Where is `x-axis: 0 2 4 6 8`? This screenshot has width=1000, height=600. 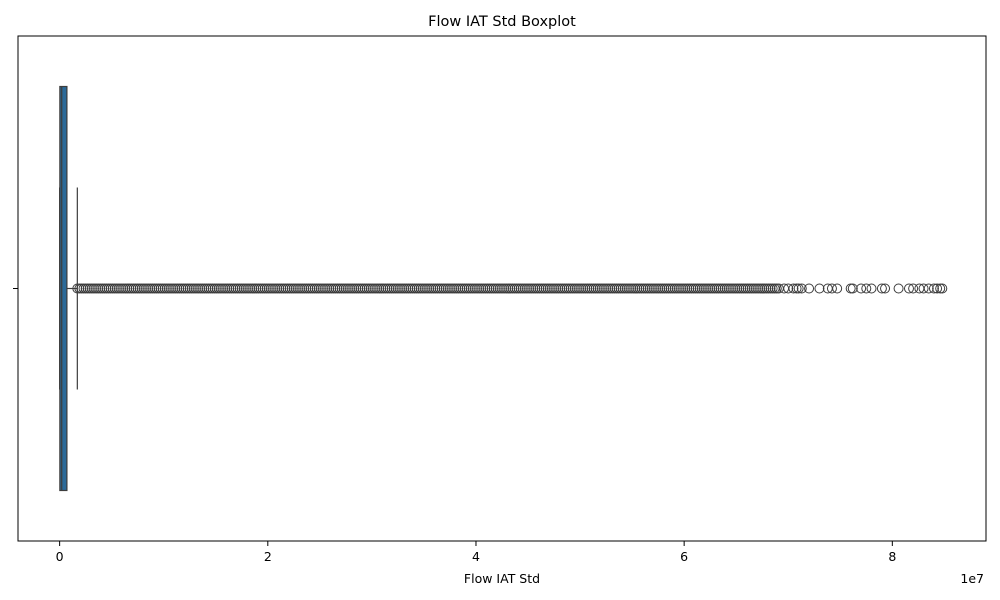 x-axis: 0 2 4 6 8 is located at coordinates (476, 552).